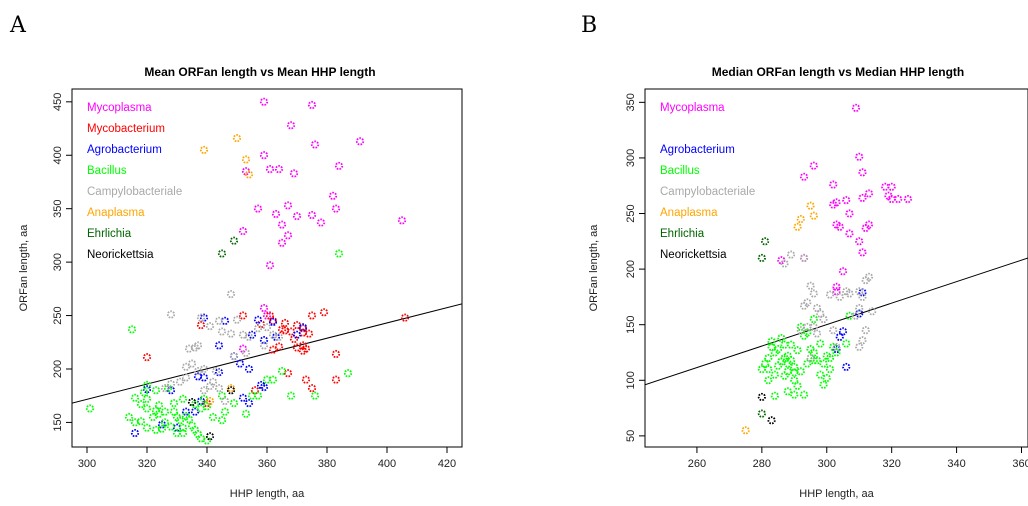 This screenshot has width=1028, height=506. What do you see at coordinates (594, 268) in the screenshot?
I see `chart-b-y-axis-label: ORFan length, aa` at bounding box center [594, 268].